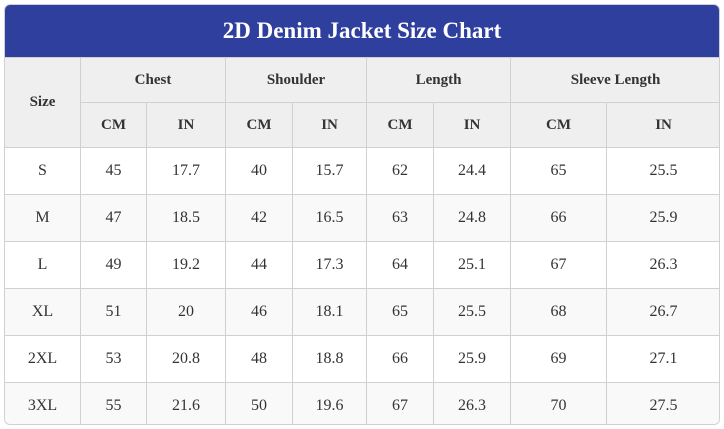 Image resolution: width=724 pixels, height=429 pixels. What do you see at coordinates (43, 171) in the screenshot?
I see `size-cell: S` at bounding box center [43, 171].